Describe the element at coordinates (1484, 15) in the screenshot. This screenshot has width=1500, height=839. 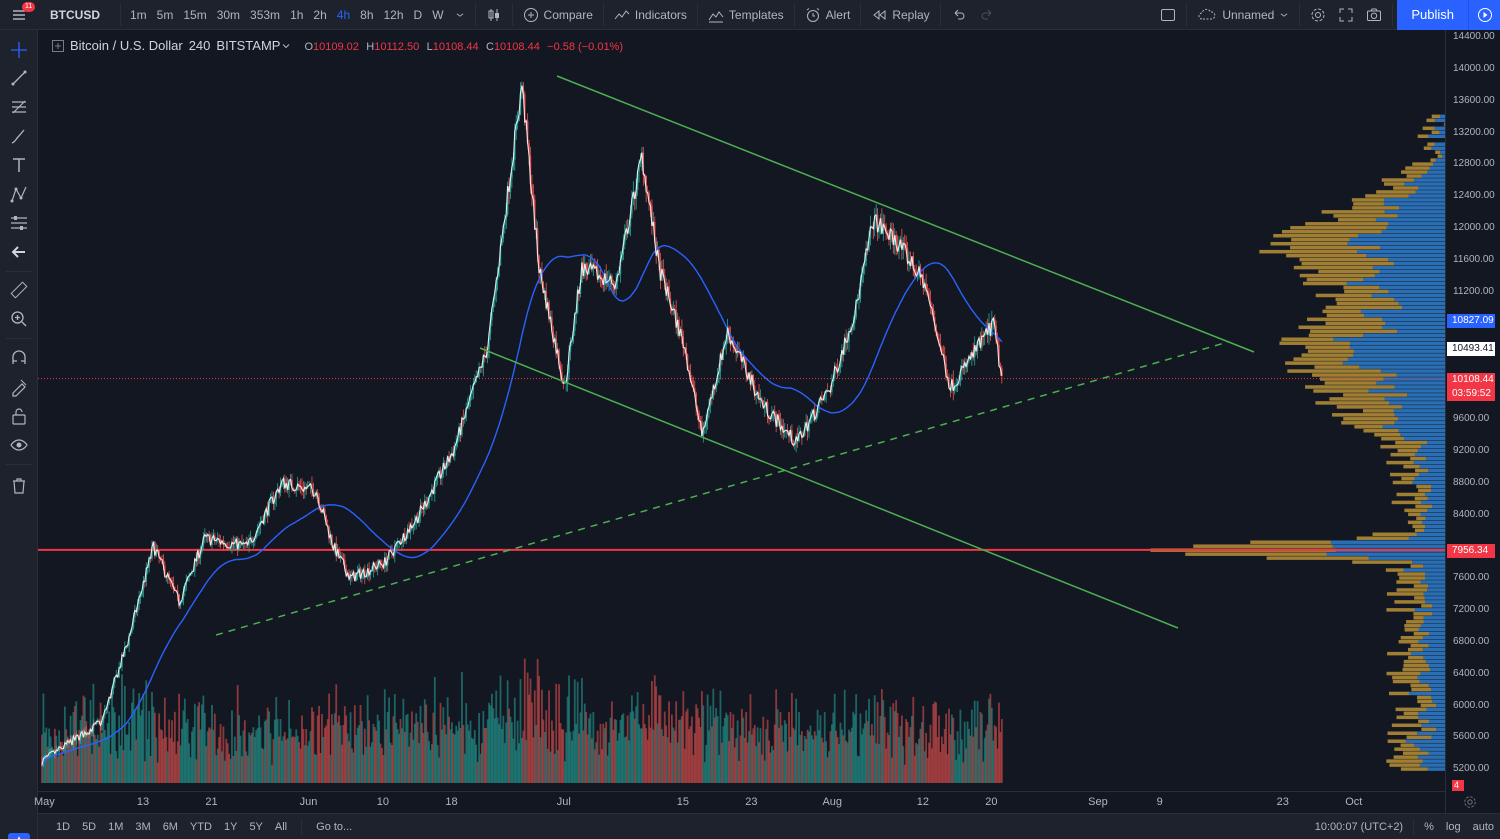
I see `publish-video-button` at that location.